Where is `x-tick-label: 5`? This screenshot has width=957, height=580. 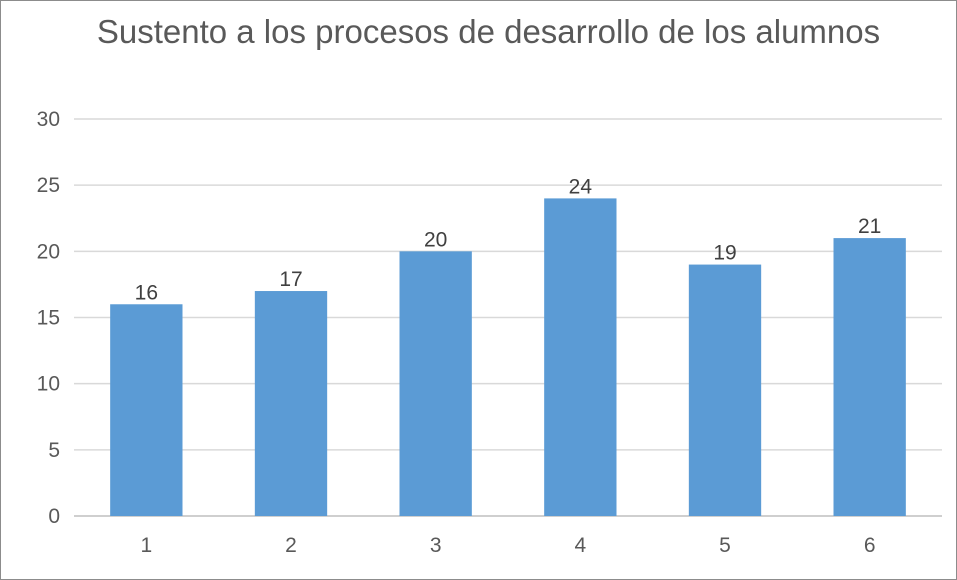
x-tick-label: 5 is located at coordinates (725, 545).